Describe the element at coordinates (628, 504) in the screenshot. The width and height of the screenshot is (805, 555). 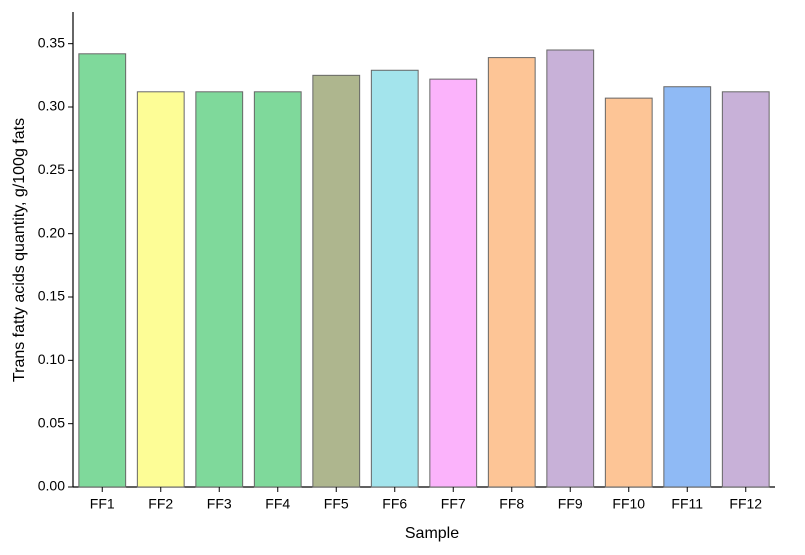
I see `x-tick-label: FF10` at that location.